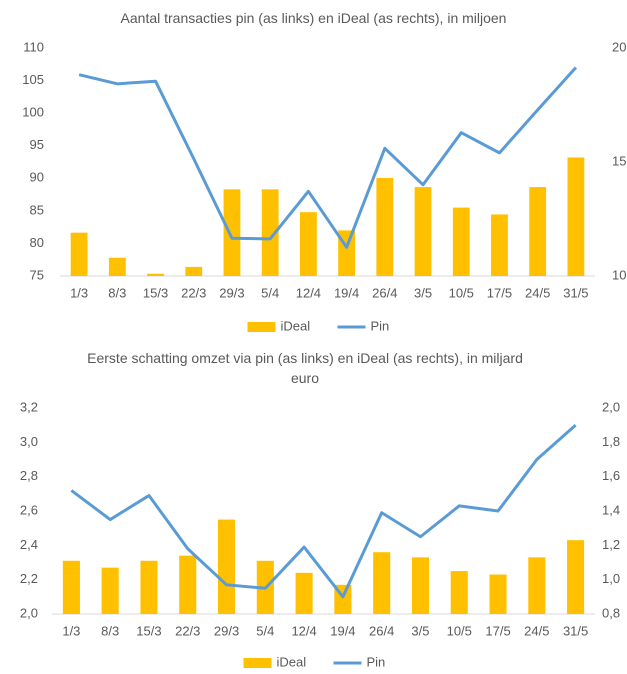  I want to click on y-tick-label: 2,8, so click(29, 475).